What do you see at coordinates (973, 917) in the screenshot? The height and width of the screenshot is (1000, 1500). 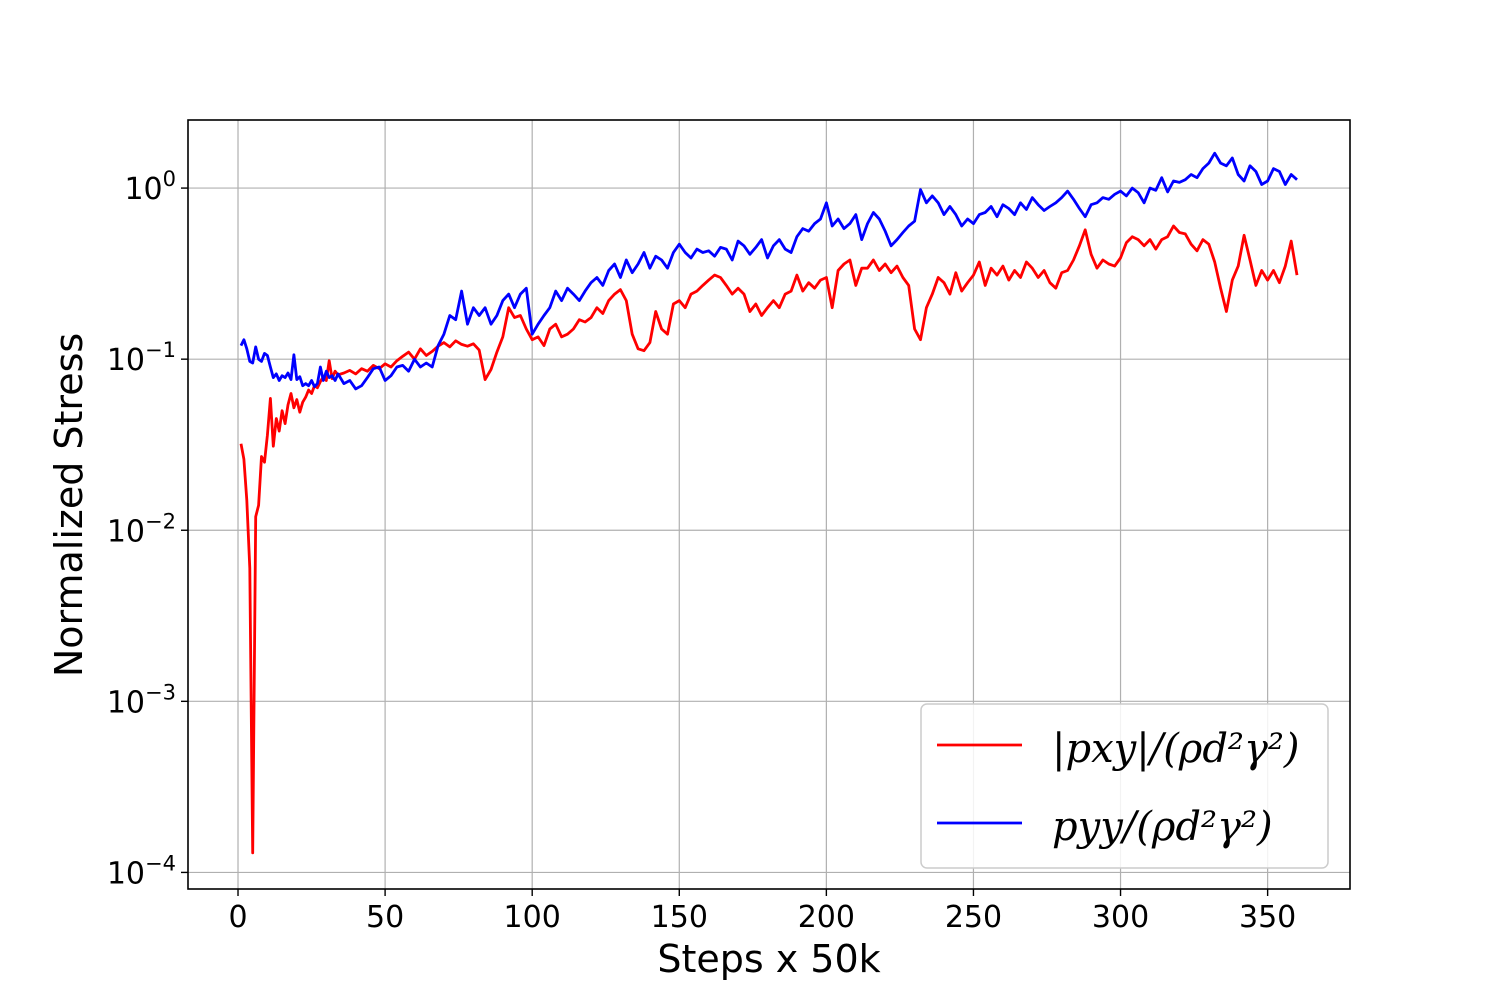 I see `x-tick-label: 250` at bounding box center [973, 917].